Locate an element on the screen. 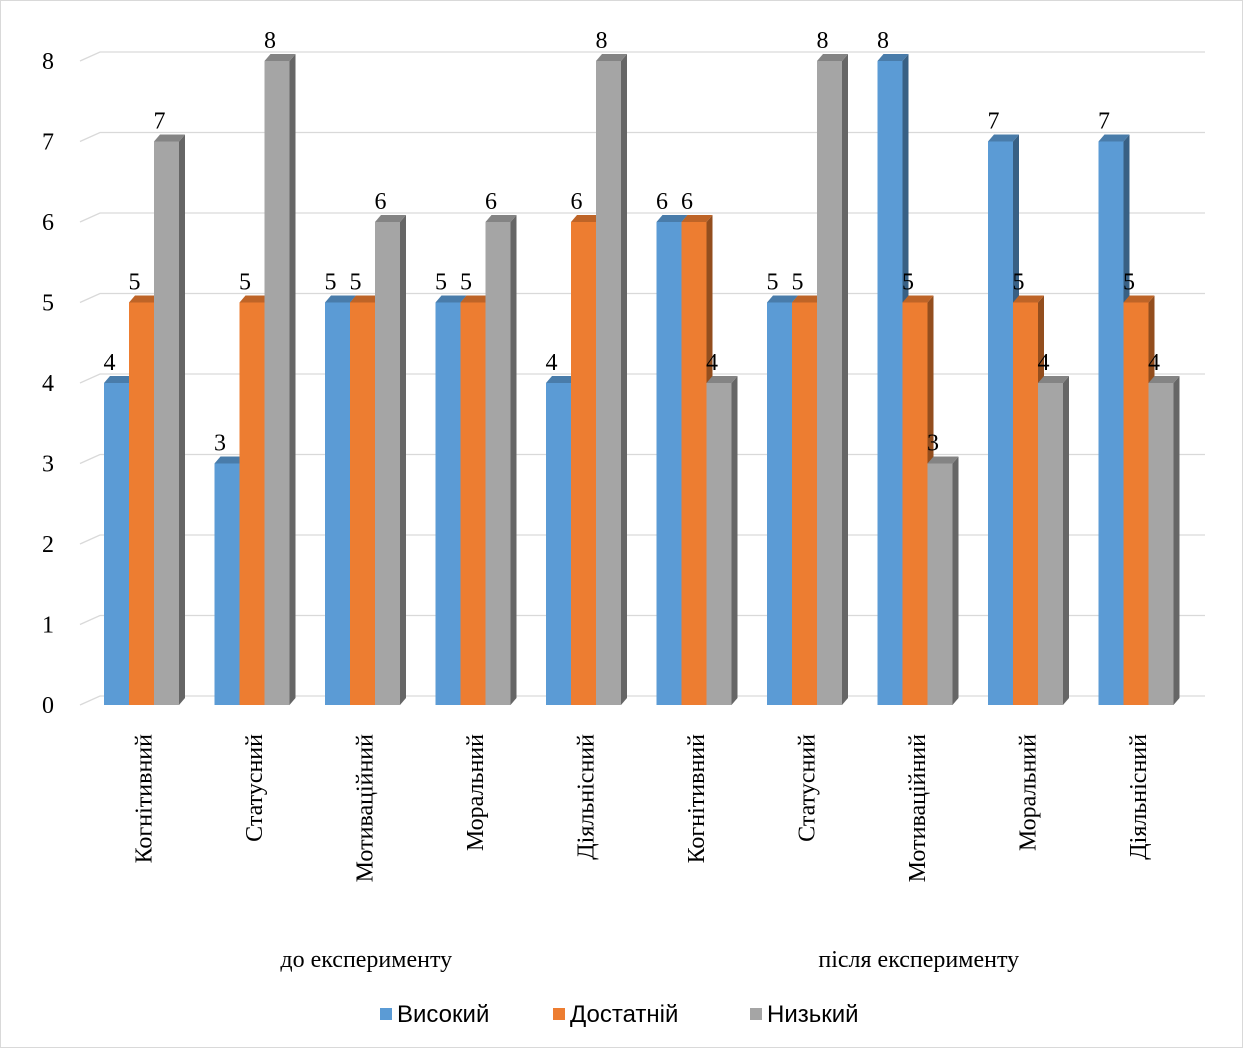  group-label: після експерименту is located at coordinates (918, 960).